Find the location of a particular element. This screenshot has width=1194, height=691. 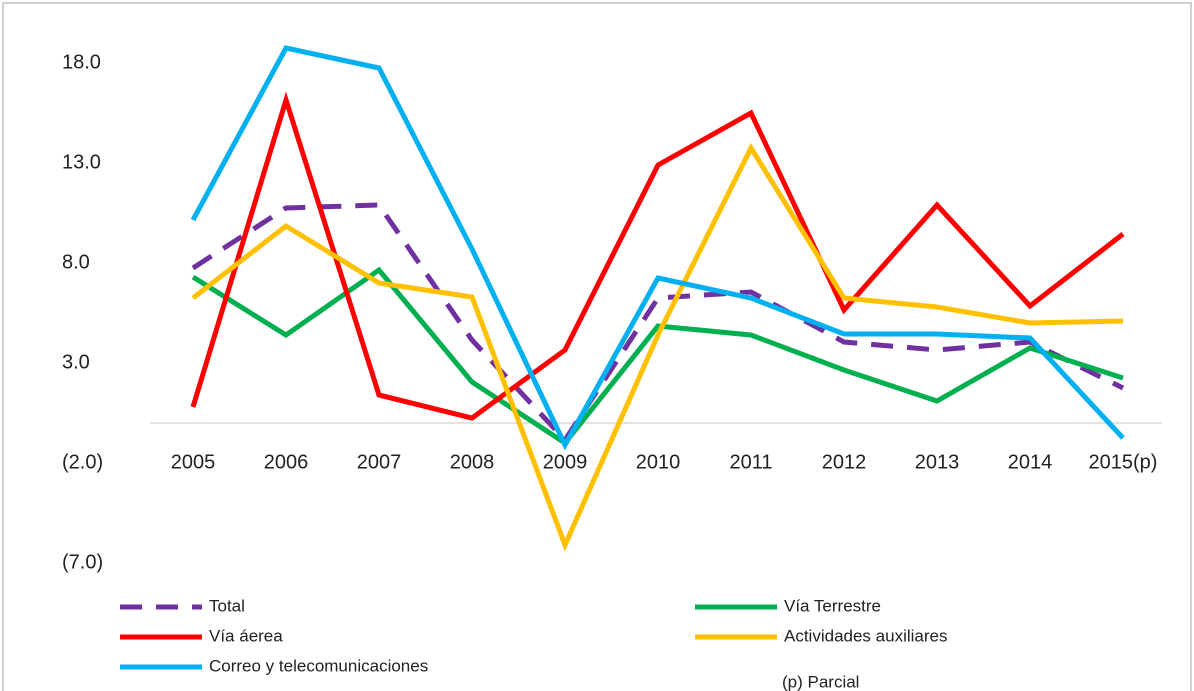

x-tick-label: 2006 is located at coordinates (286, 462).